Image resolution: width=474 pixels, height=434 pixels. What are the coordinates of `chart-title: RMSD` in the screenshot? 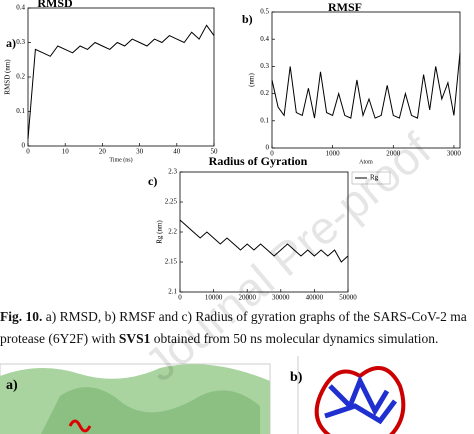 It's located at (55, 5).